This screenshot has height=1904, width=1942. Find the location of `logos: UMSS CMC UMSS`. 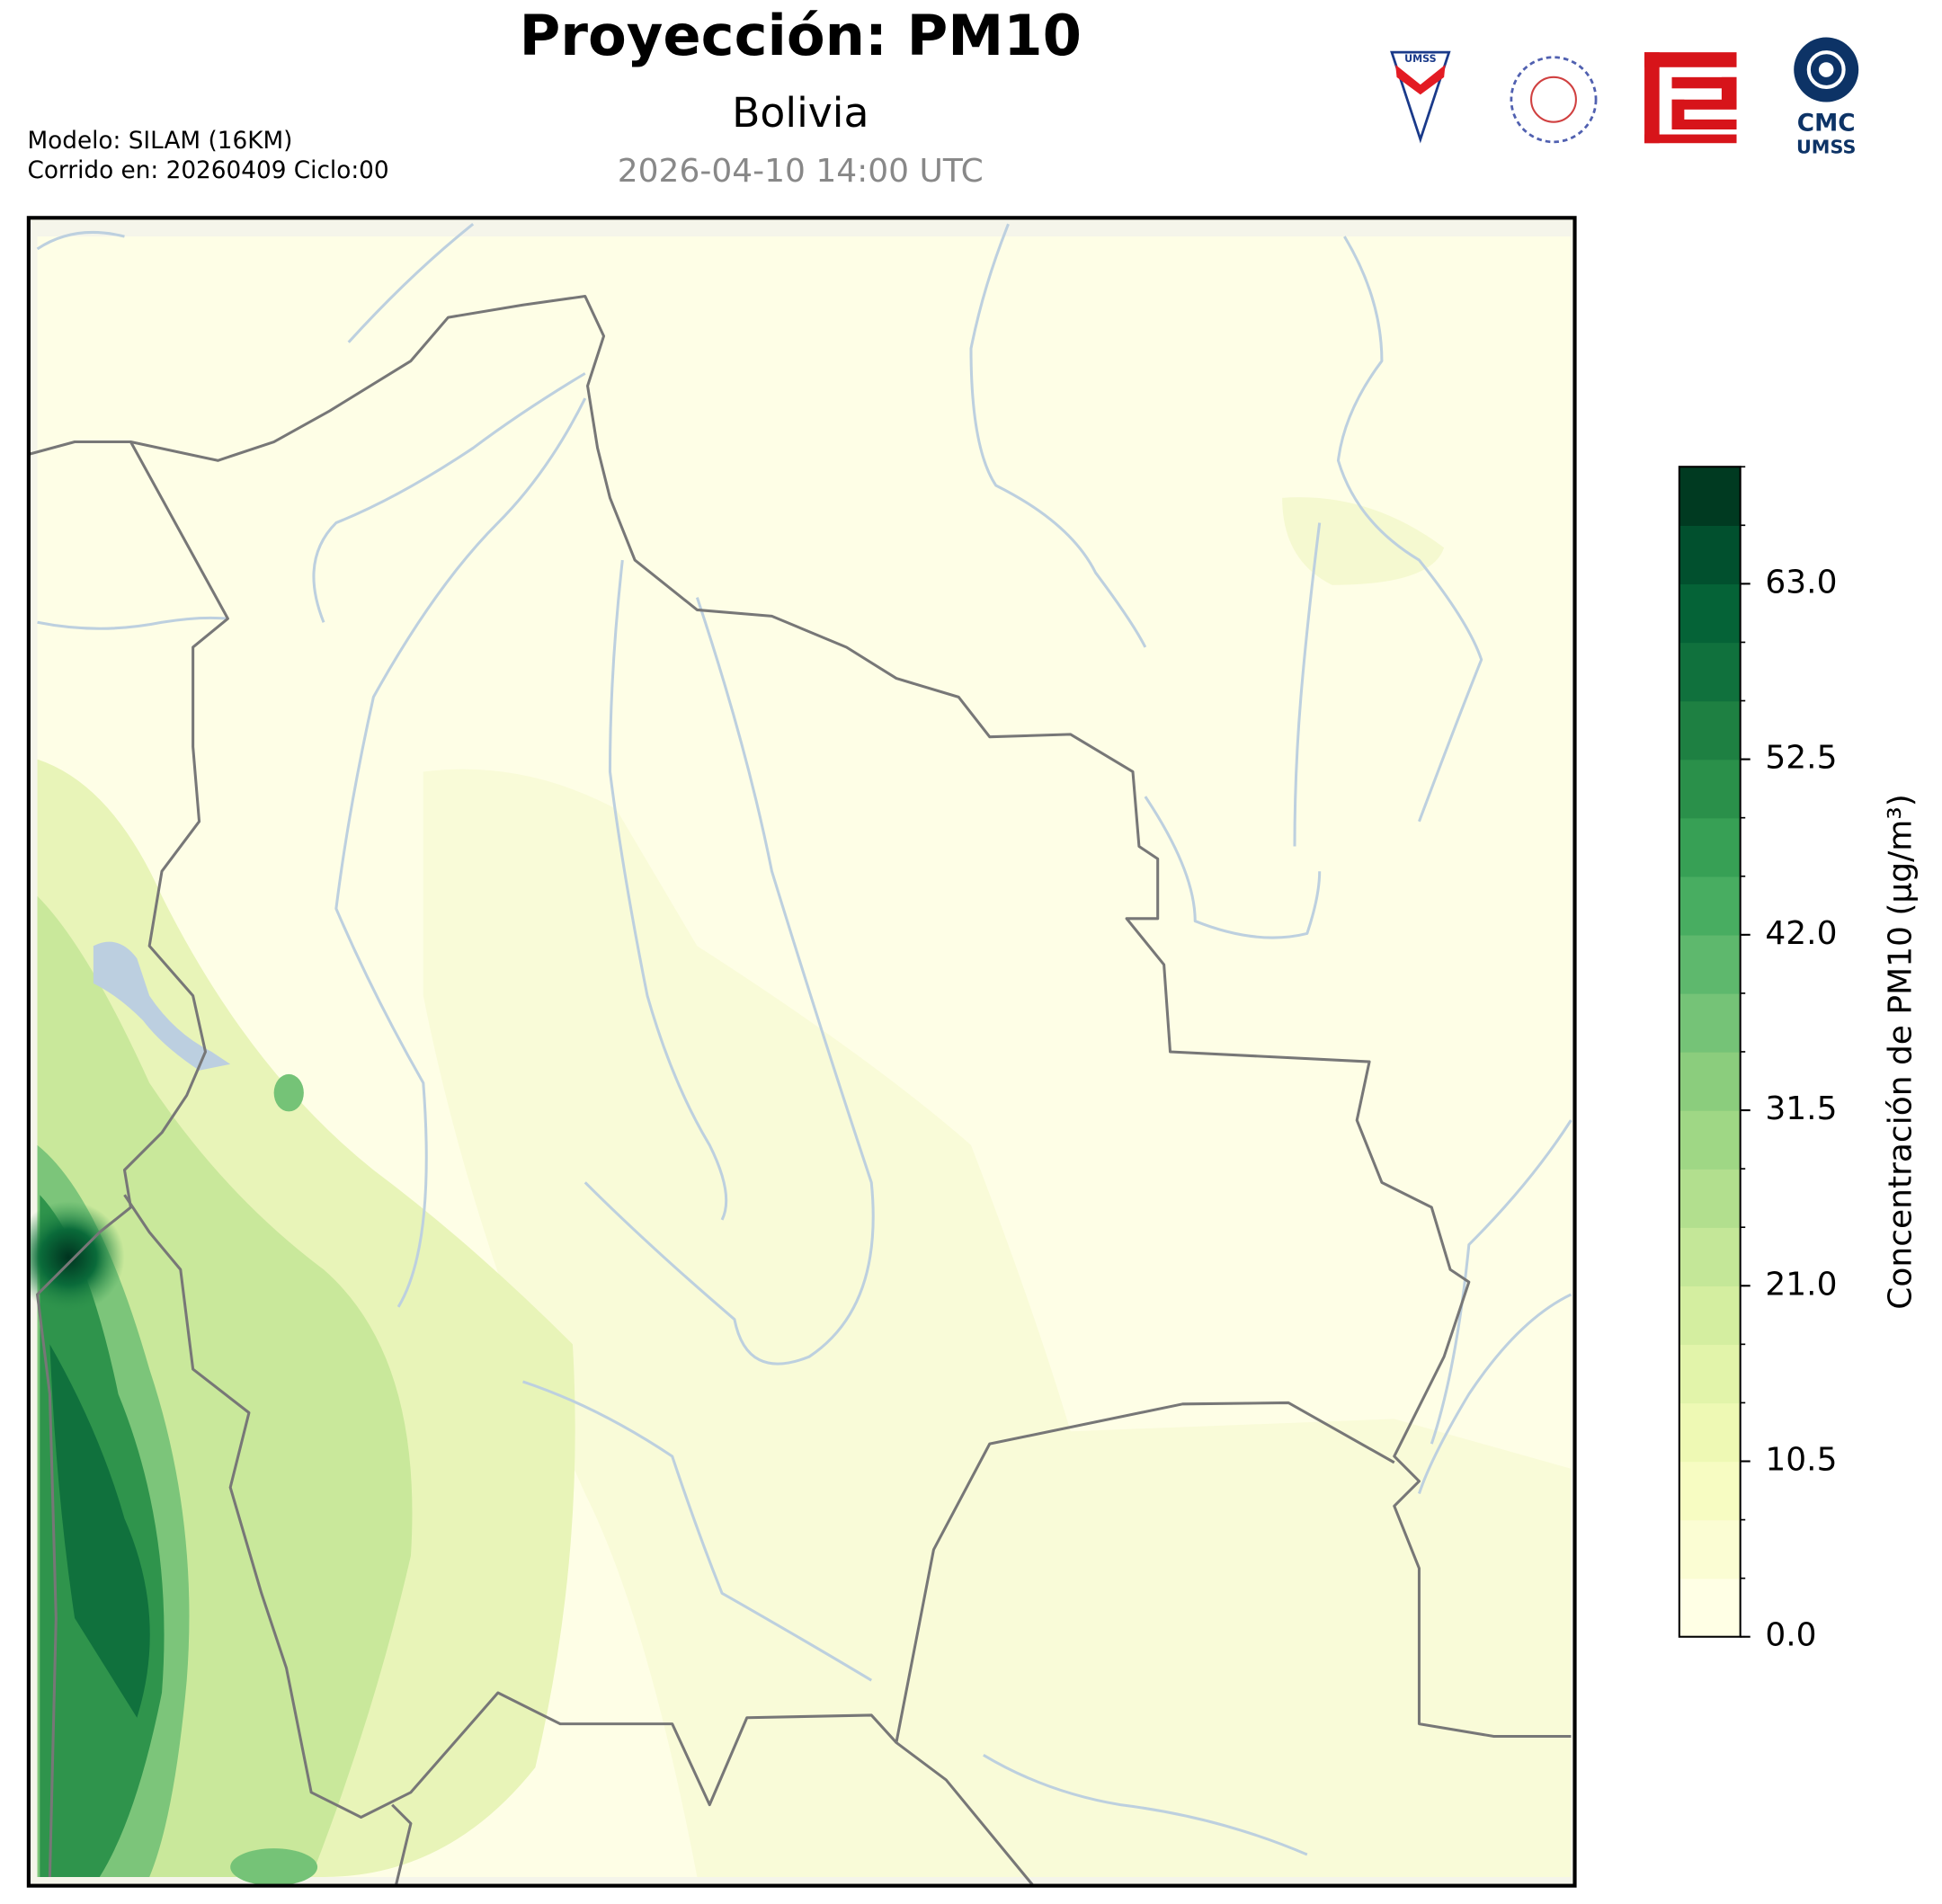

logos: UMSS CMC UMSS is located at coordinates (1624, 97).